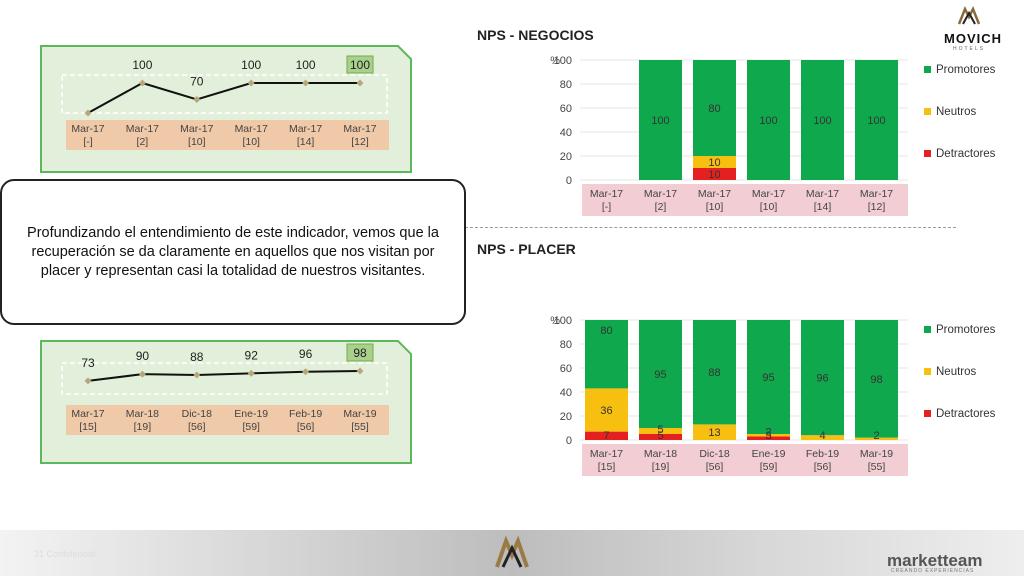 The image size is (1024, 576). What do you see at coordinates (359, 414) in the screenshot?
I see `placer-trend-category-label: Mar-19` at bounding box center [359, 414].